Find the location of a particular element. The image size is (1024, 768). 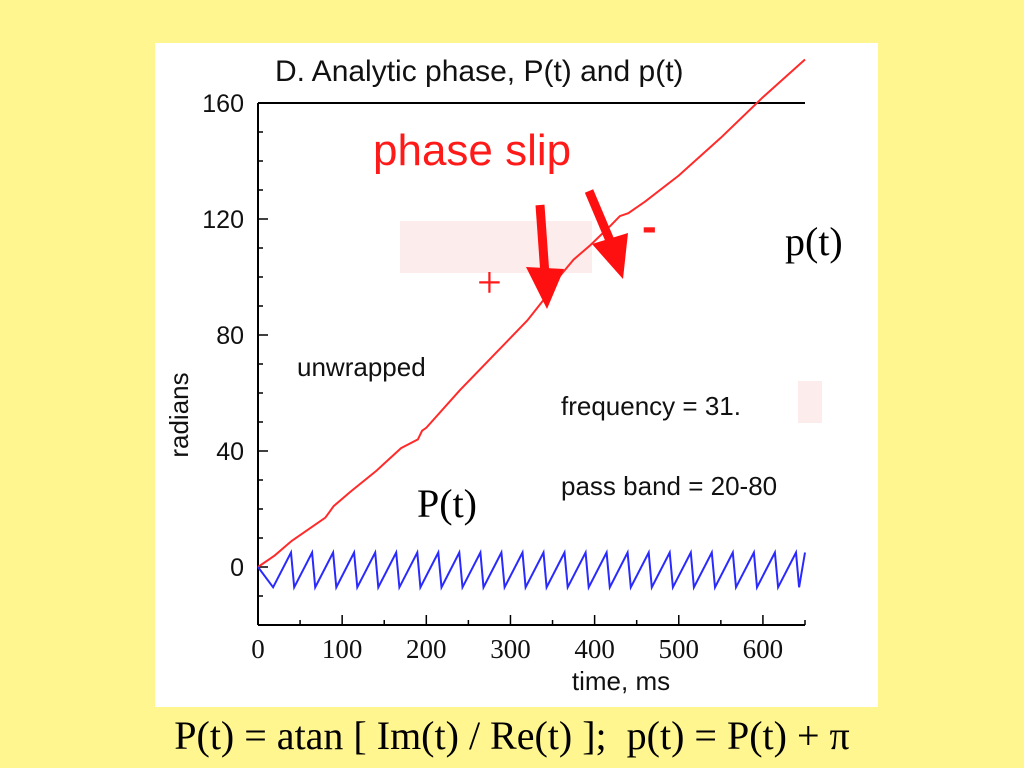

y-ticks: 0 40 80 120 160 is located at coordinates (235, 358).